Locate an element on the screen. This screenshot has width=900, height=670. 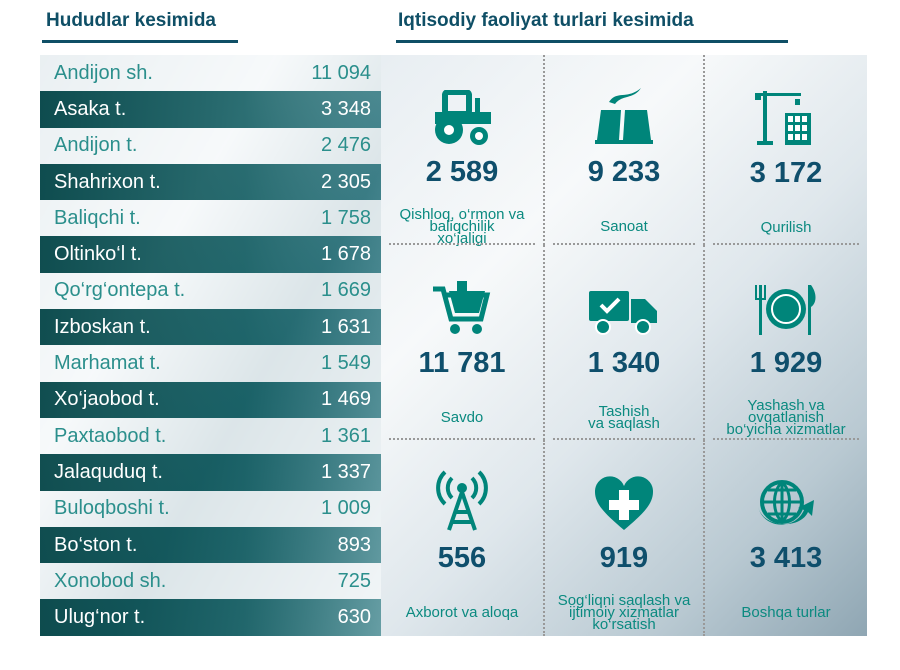
sector-label-line: Qishloq, o‘rmon va is located at coordinates (462, 214).